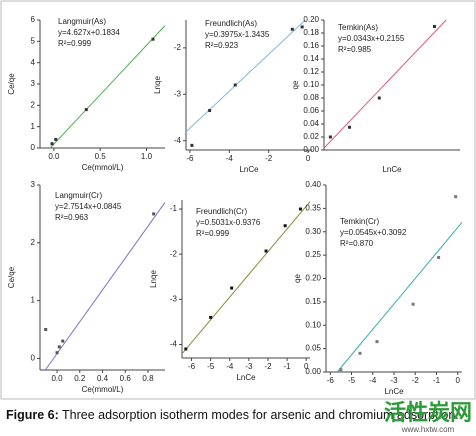 This screenshot has height=436, width=476. I want to click on x-tick-label: -5, so click(211, 366).